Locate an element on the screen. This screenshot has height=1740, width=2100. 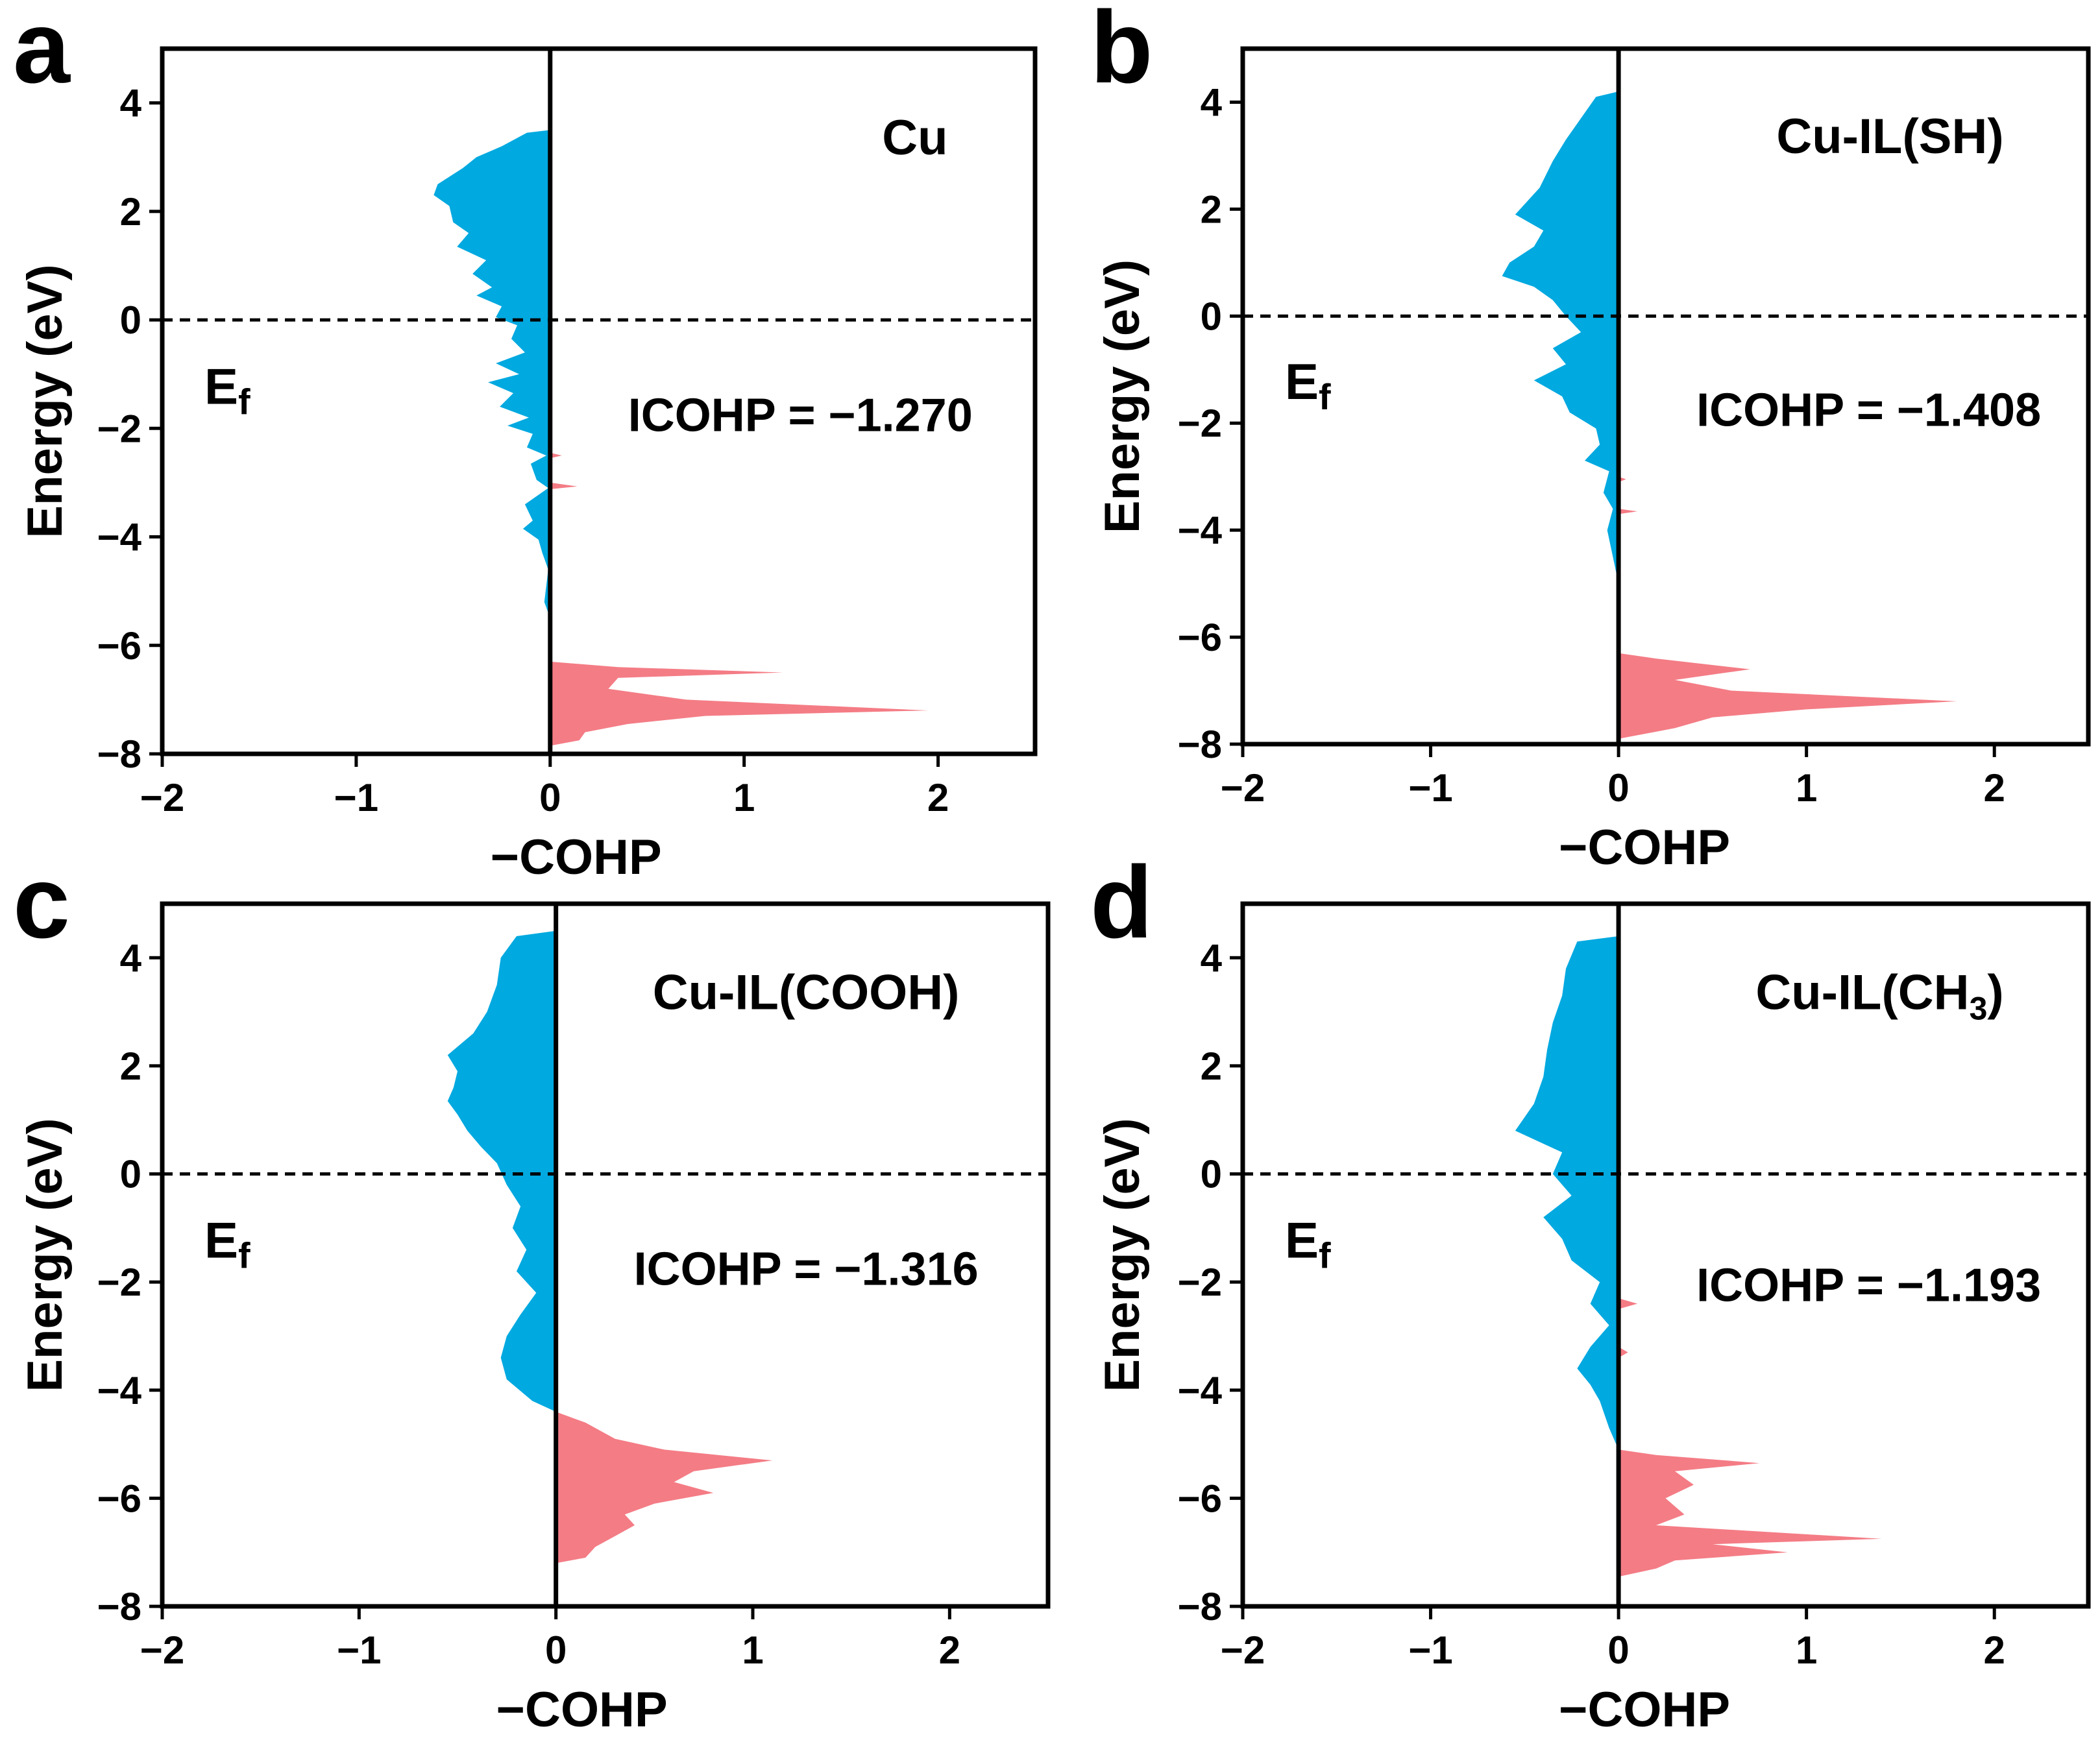
panel-label: c is located at coordinates (41, 903).